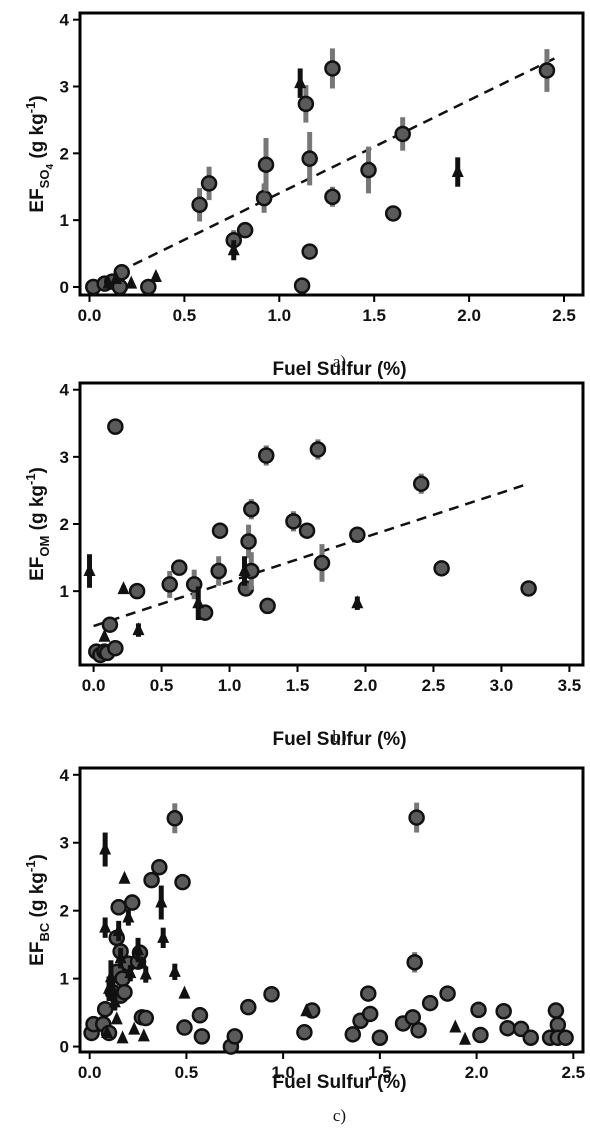 The height and width of the screenshot is (1135, 590). I want to click on x-tick-label: 3.0, so click(502, 685).